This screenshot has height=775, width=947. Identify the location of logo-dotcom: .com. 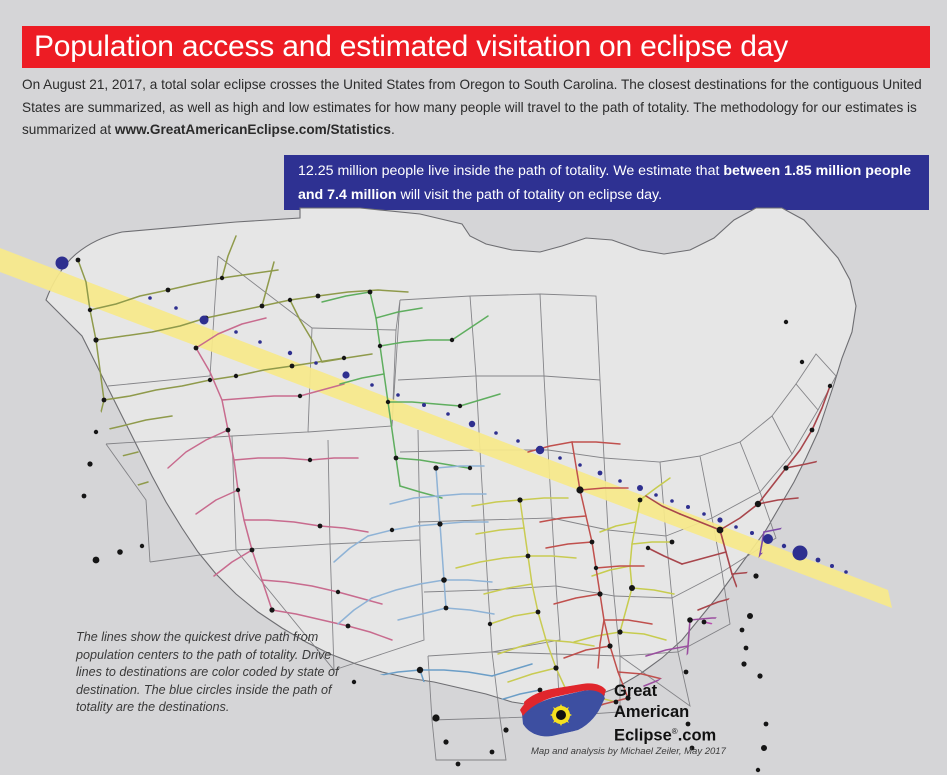
(697, 735).